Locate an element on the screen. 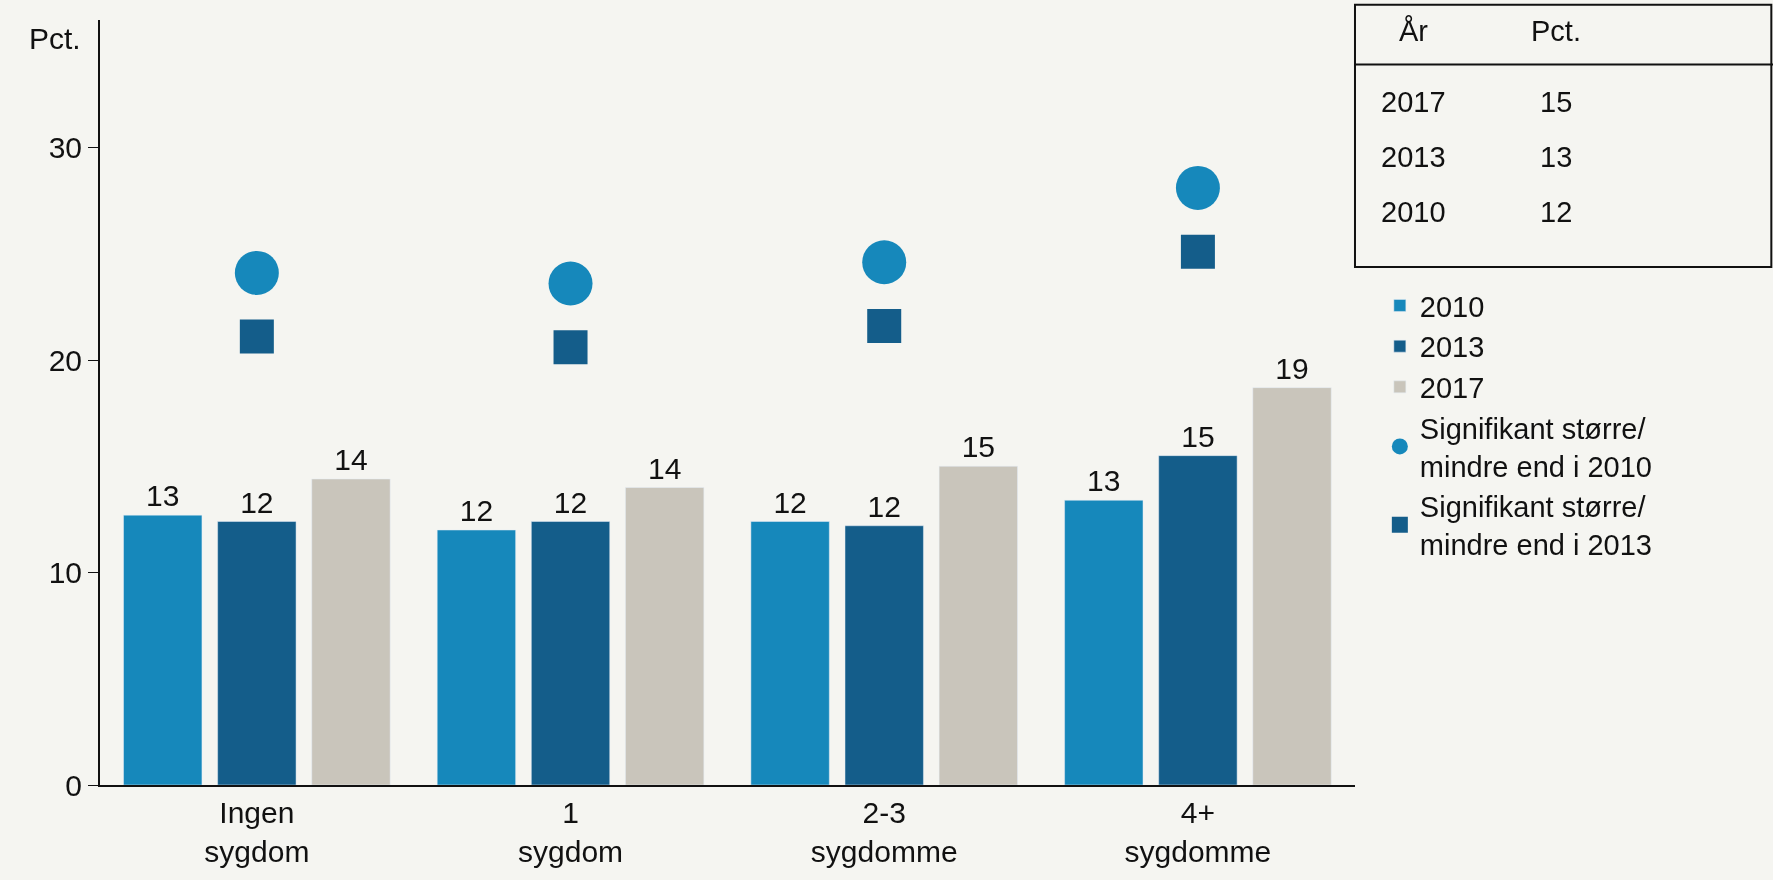 This screenshot has width=1773, height=880. y-axis-title: Pct. is located at coordinates (55, 38).